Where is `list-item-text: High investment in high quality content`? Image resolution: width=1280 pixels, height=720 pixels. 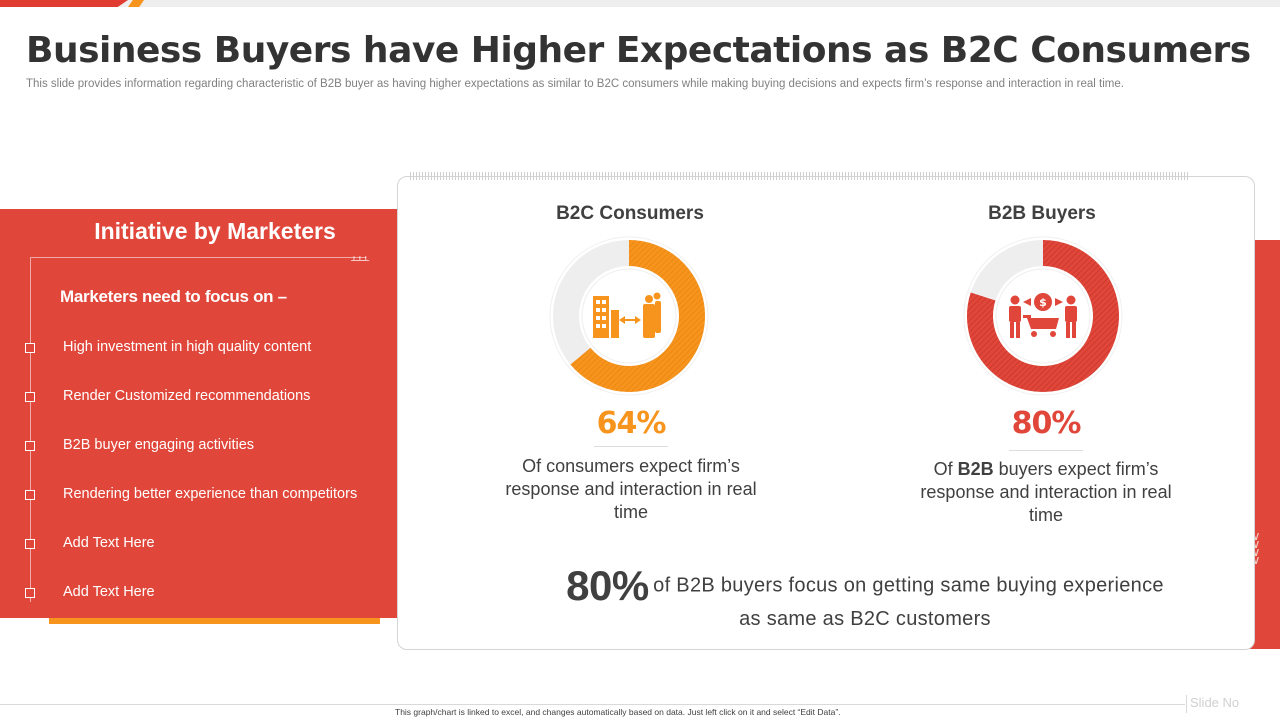
list-item-text: High investment in high quality content is located at coordinates (187, 347).